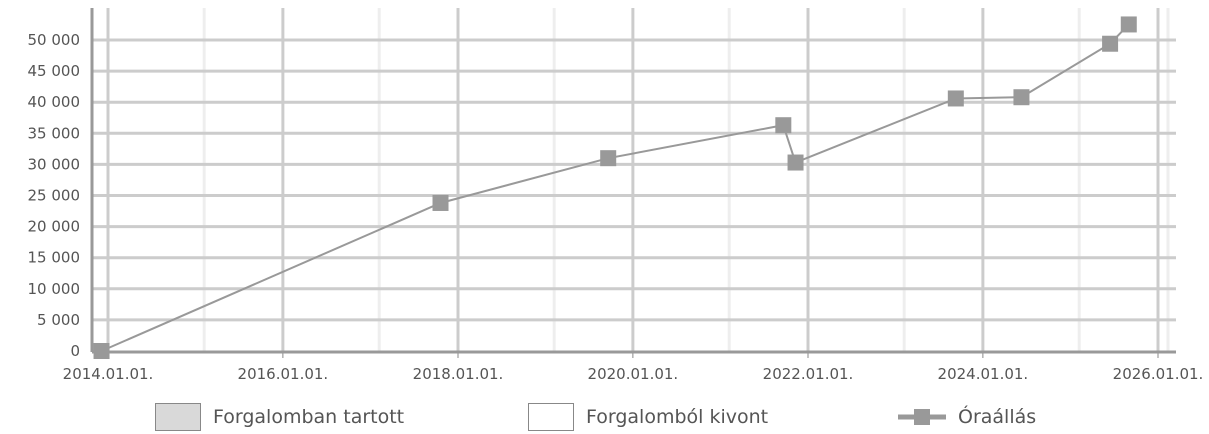  What do you see at coordinates (551, 417) in the screenshot?
I see `legend-swatch-withdrawn` at bounding box center [551, 417].